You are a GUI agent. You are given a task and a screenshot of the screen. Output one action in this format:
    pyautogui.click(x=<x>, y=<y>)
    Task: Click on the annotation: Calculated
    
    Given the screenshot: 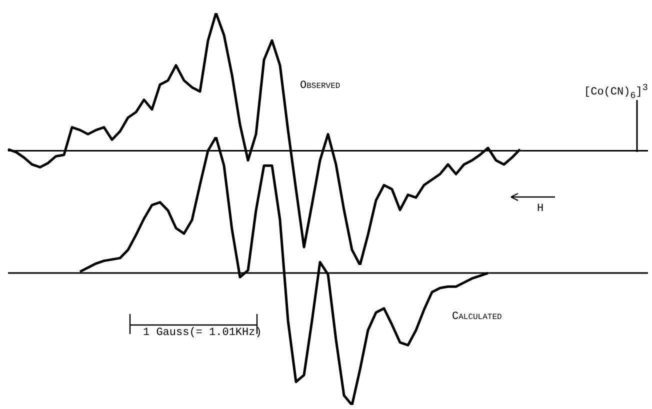 What is the action you would take?
    pyautogui.click(x=477, y=317)
    